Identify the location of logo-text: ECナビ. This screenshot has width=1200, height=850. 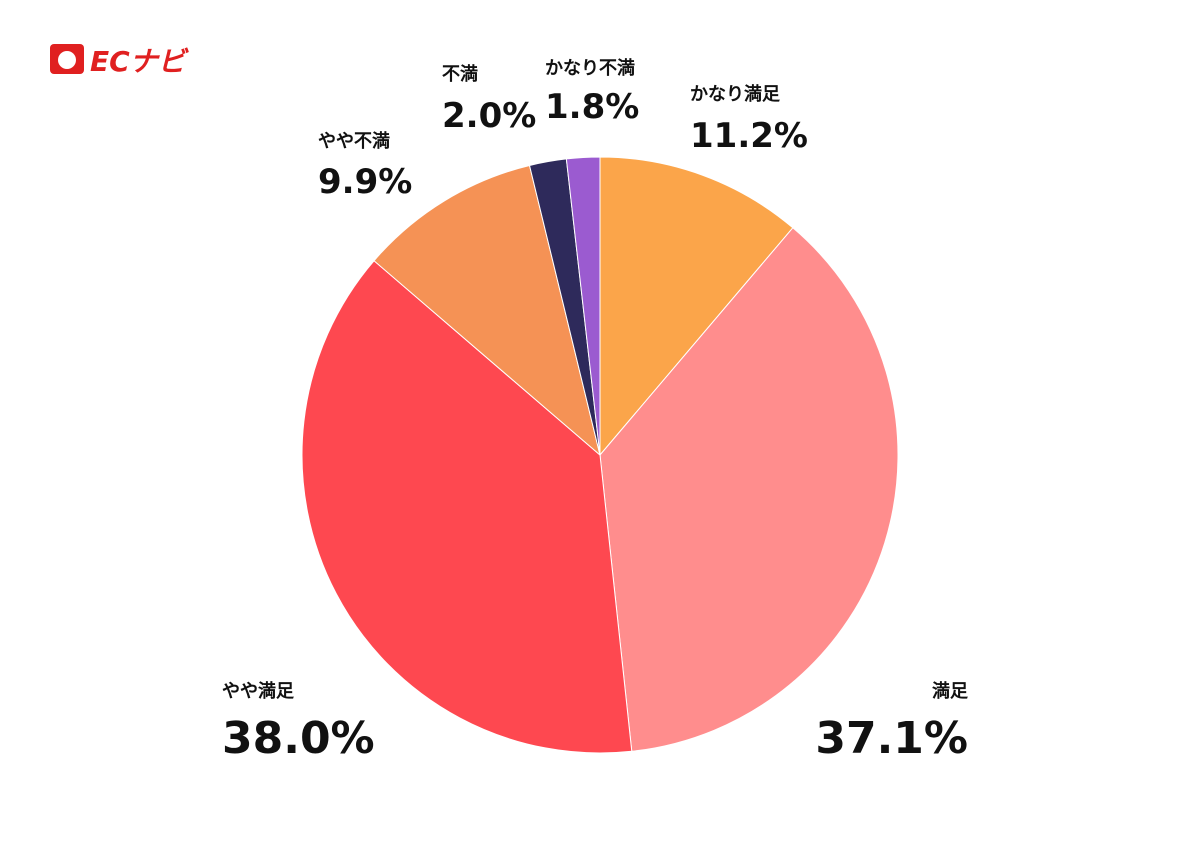
(140, 61).